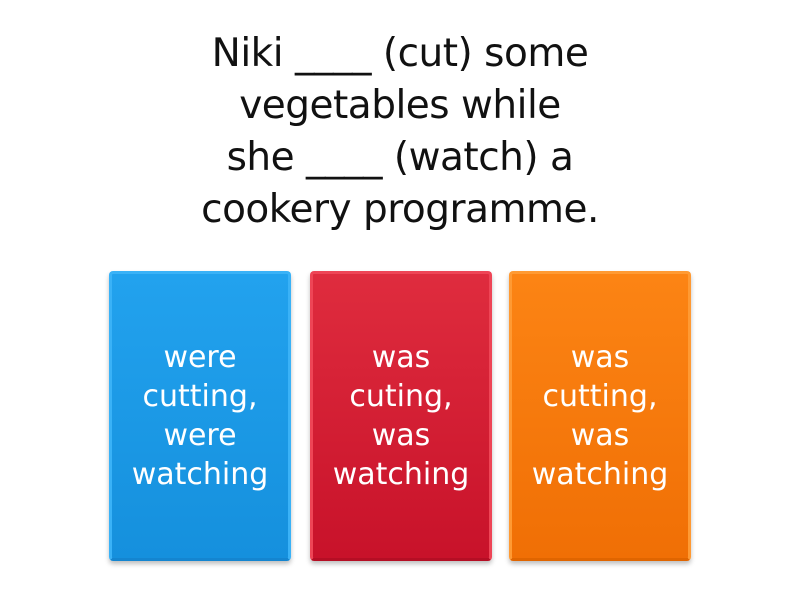 This screenshot has height=600, width=800. I want to click on answer-option-1: were cutting, were watching, so click(200, 416).